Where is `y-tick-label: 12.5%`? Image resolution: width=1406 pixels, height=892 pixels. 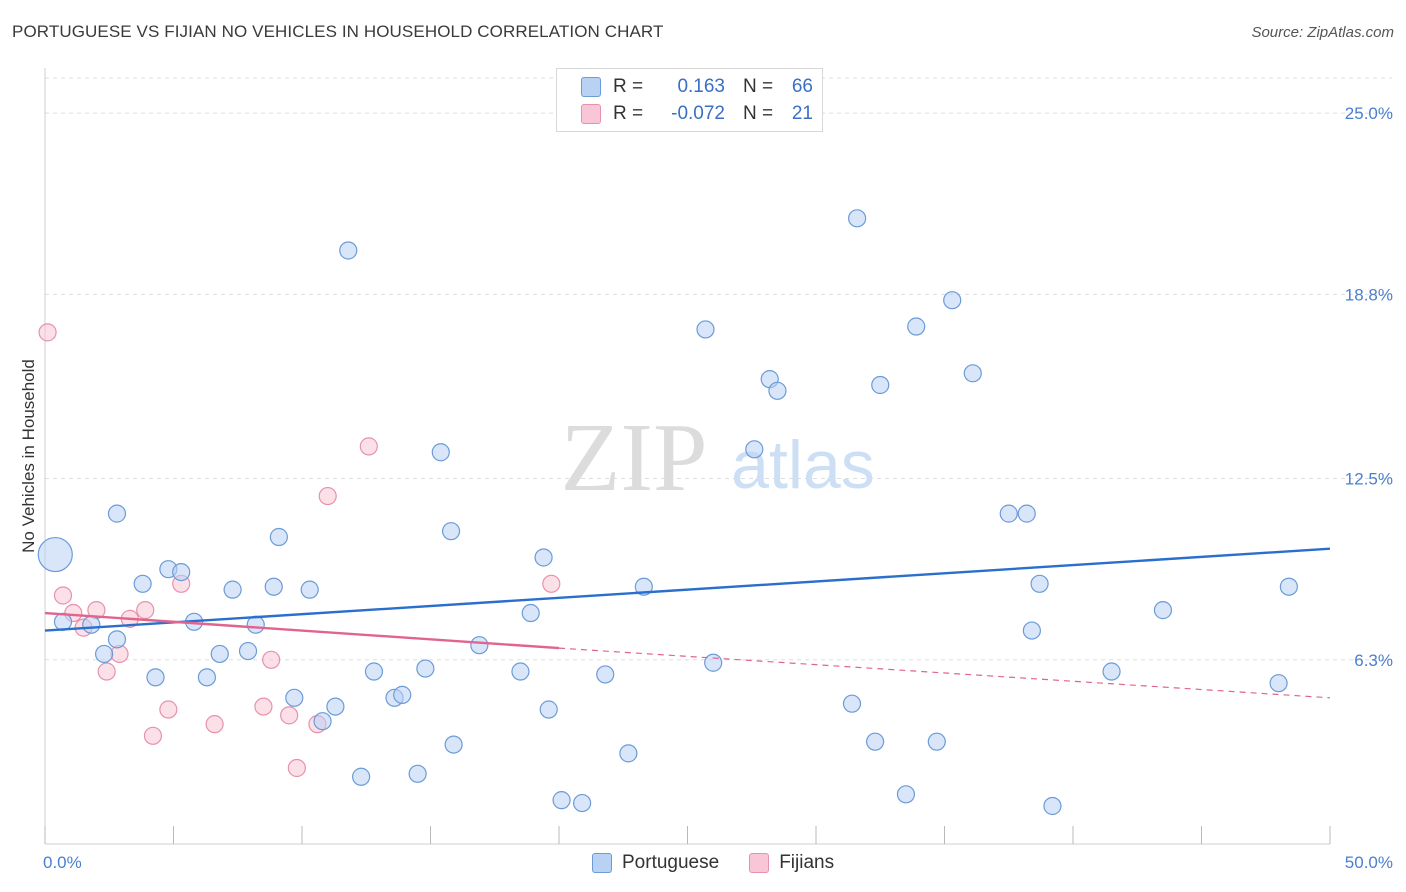
y-tick-label: 12.5% is located at coordinates (1369, 479).